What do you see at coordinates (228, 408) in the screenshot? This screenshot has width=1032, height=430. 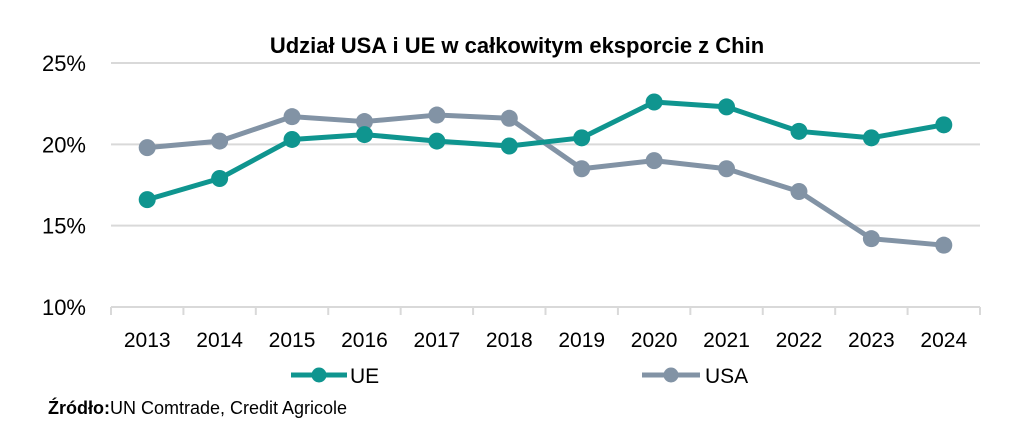 I see `source-text: UN Comtrade, Credit Agricole` at bounding box center [228, 408].